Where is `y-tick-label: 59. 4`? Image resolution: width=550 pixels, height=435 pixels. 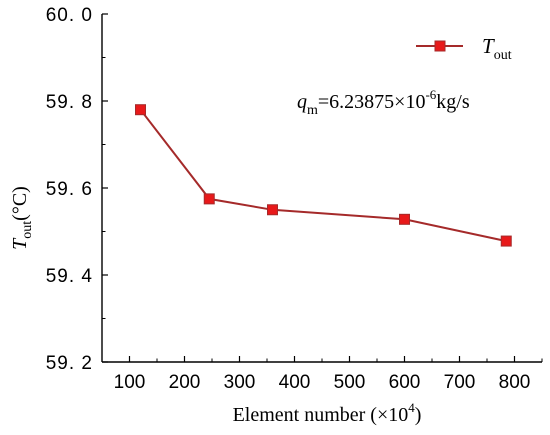
y-tick-label: 59. 4 is located at coordinates (69, 276).